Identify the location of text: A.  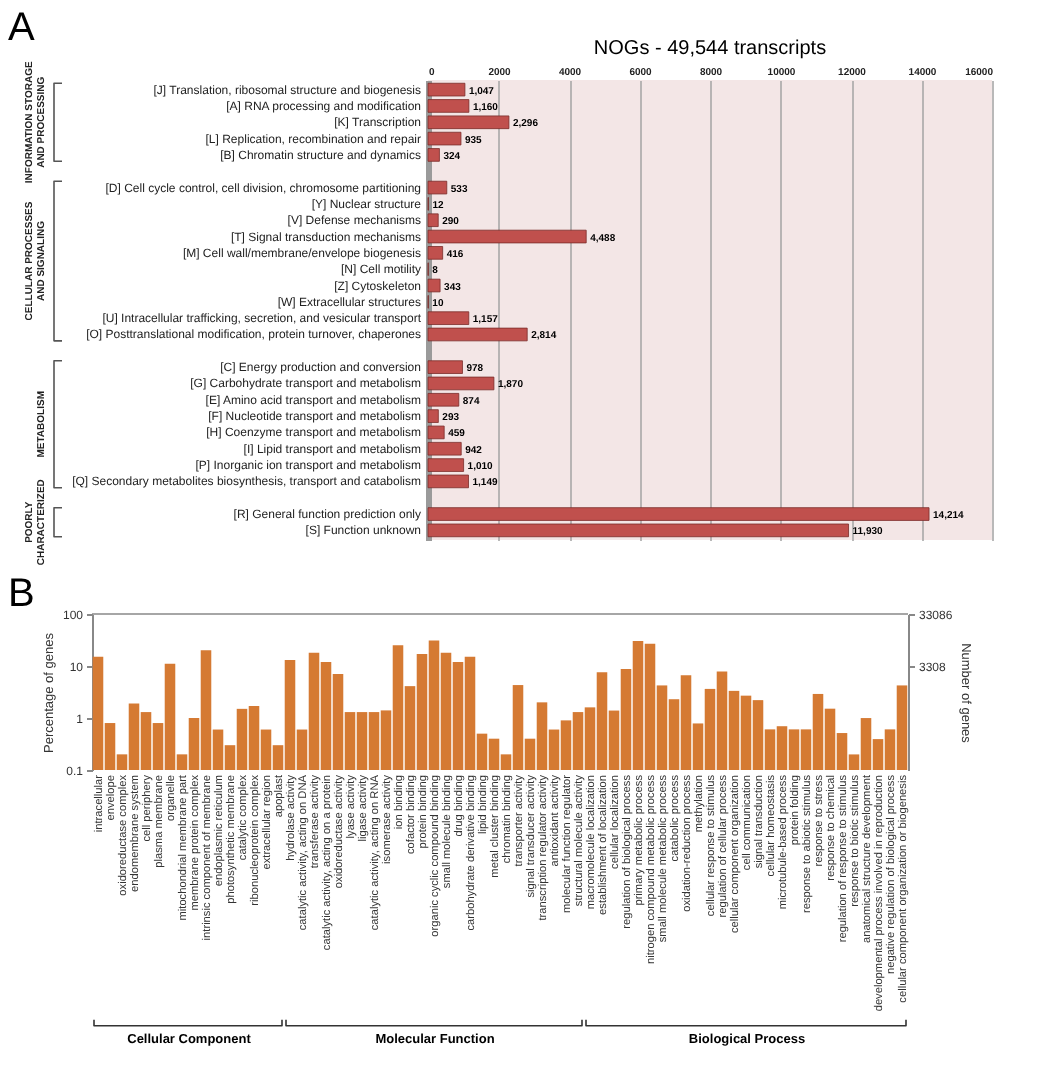
(22, 28).